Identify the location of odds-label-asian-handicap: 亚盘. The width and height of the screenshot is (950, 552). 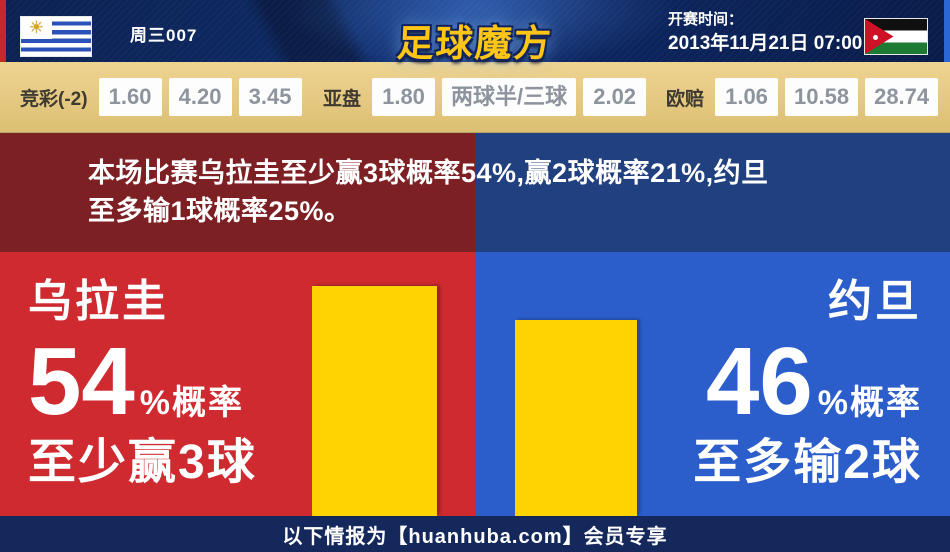
(342, 99).